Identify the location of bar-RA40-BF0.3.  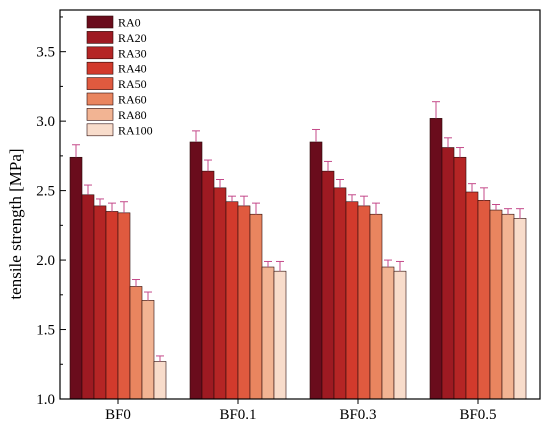
(352, 300).